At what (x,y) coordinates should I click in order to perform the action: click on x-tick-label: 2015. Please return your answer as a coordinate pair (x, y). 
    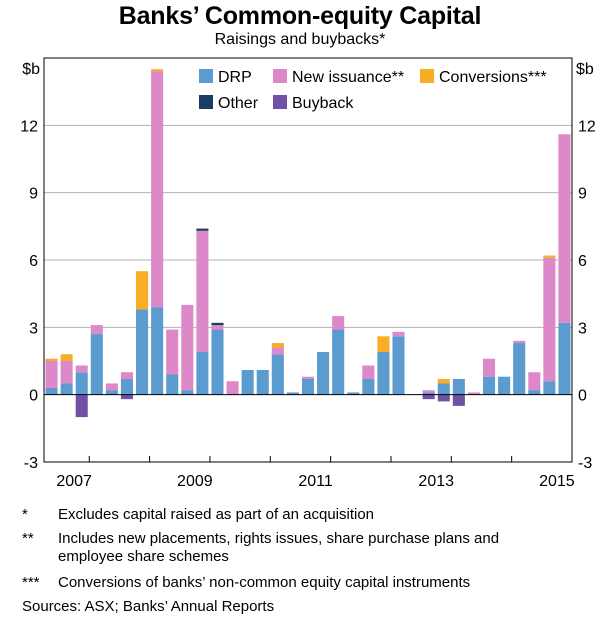
    Looking at the image, I should click on (557, 481).